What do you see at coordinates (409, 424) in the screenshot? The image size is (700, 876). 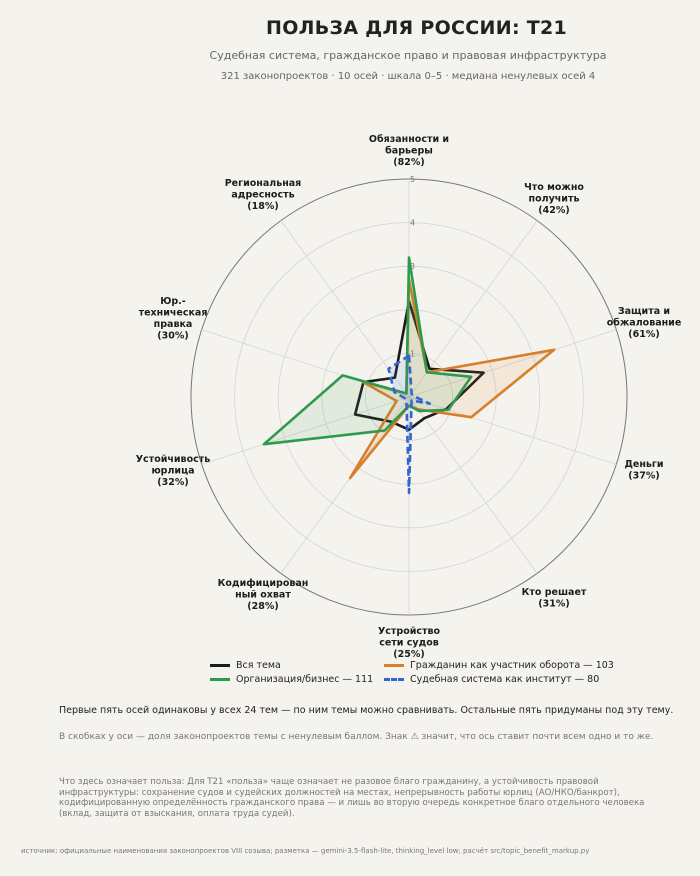 I see `series-4-line` at bounding box center [409, 424].